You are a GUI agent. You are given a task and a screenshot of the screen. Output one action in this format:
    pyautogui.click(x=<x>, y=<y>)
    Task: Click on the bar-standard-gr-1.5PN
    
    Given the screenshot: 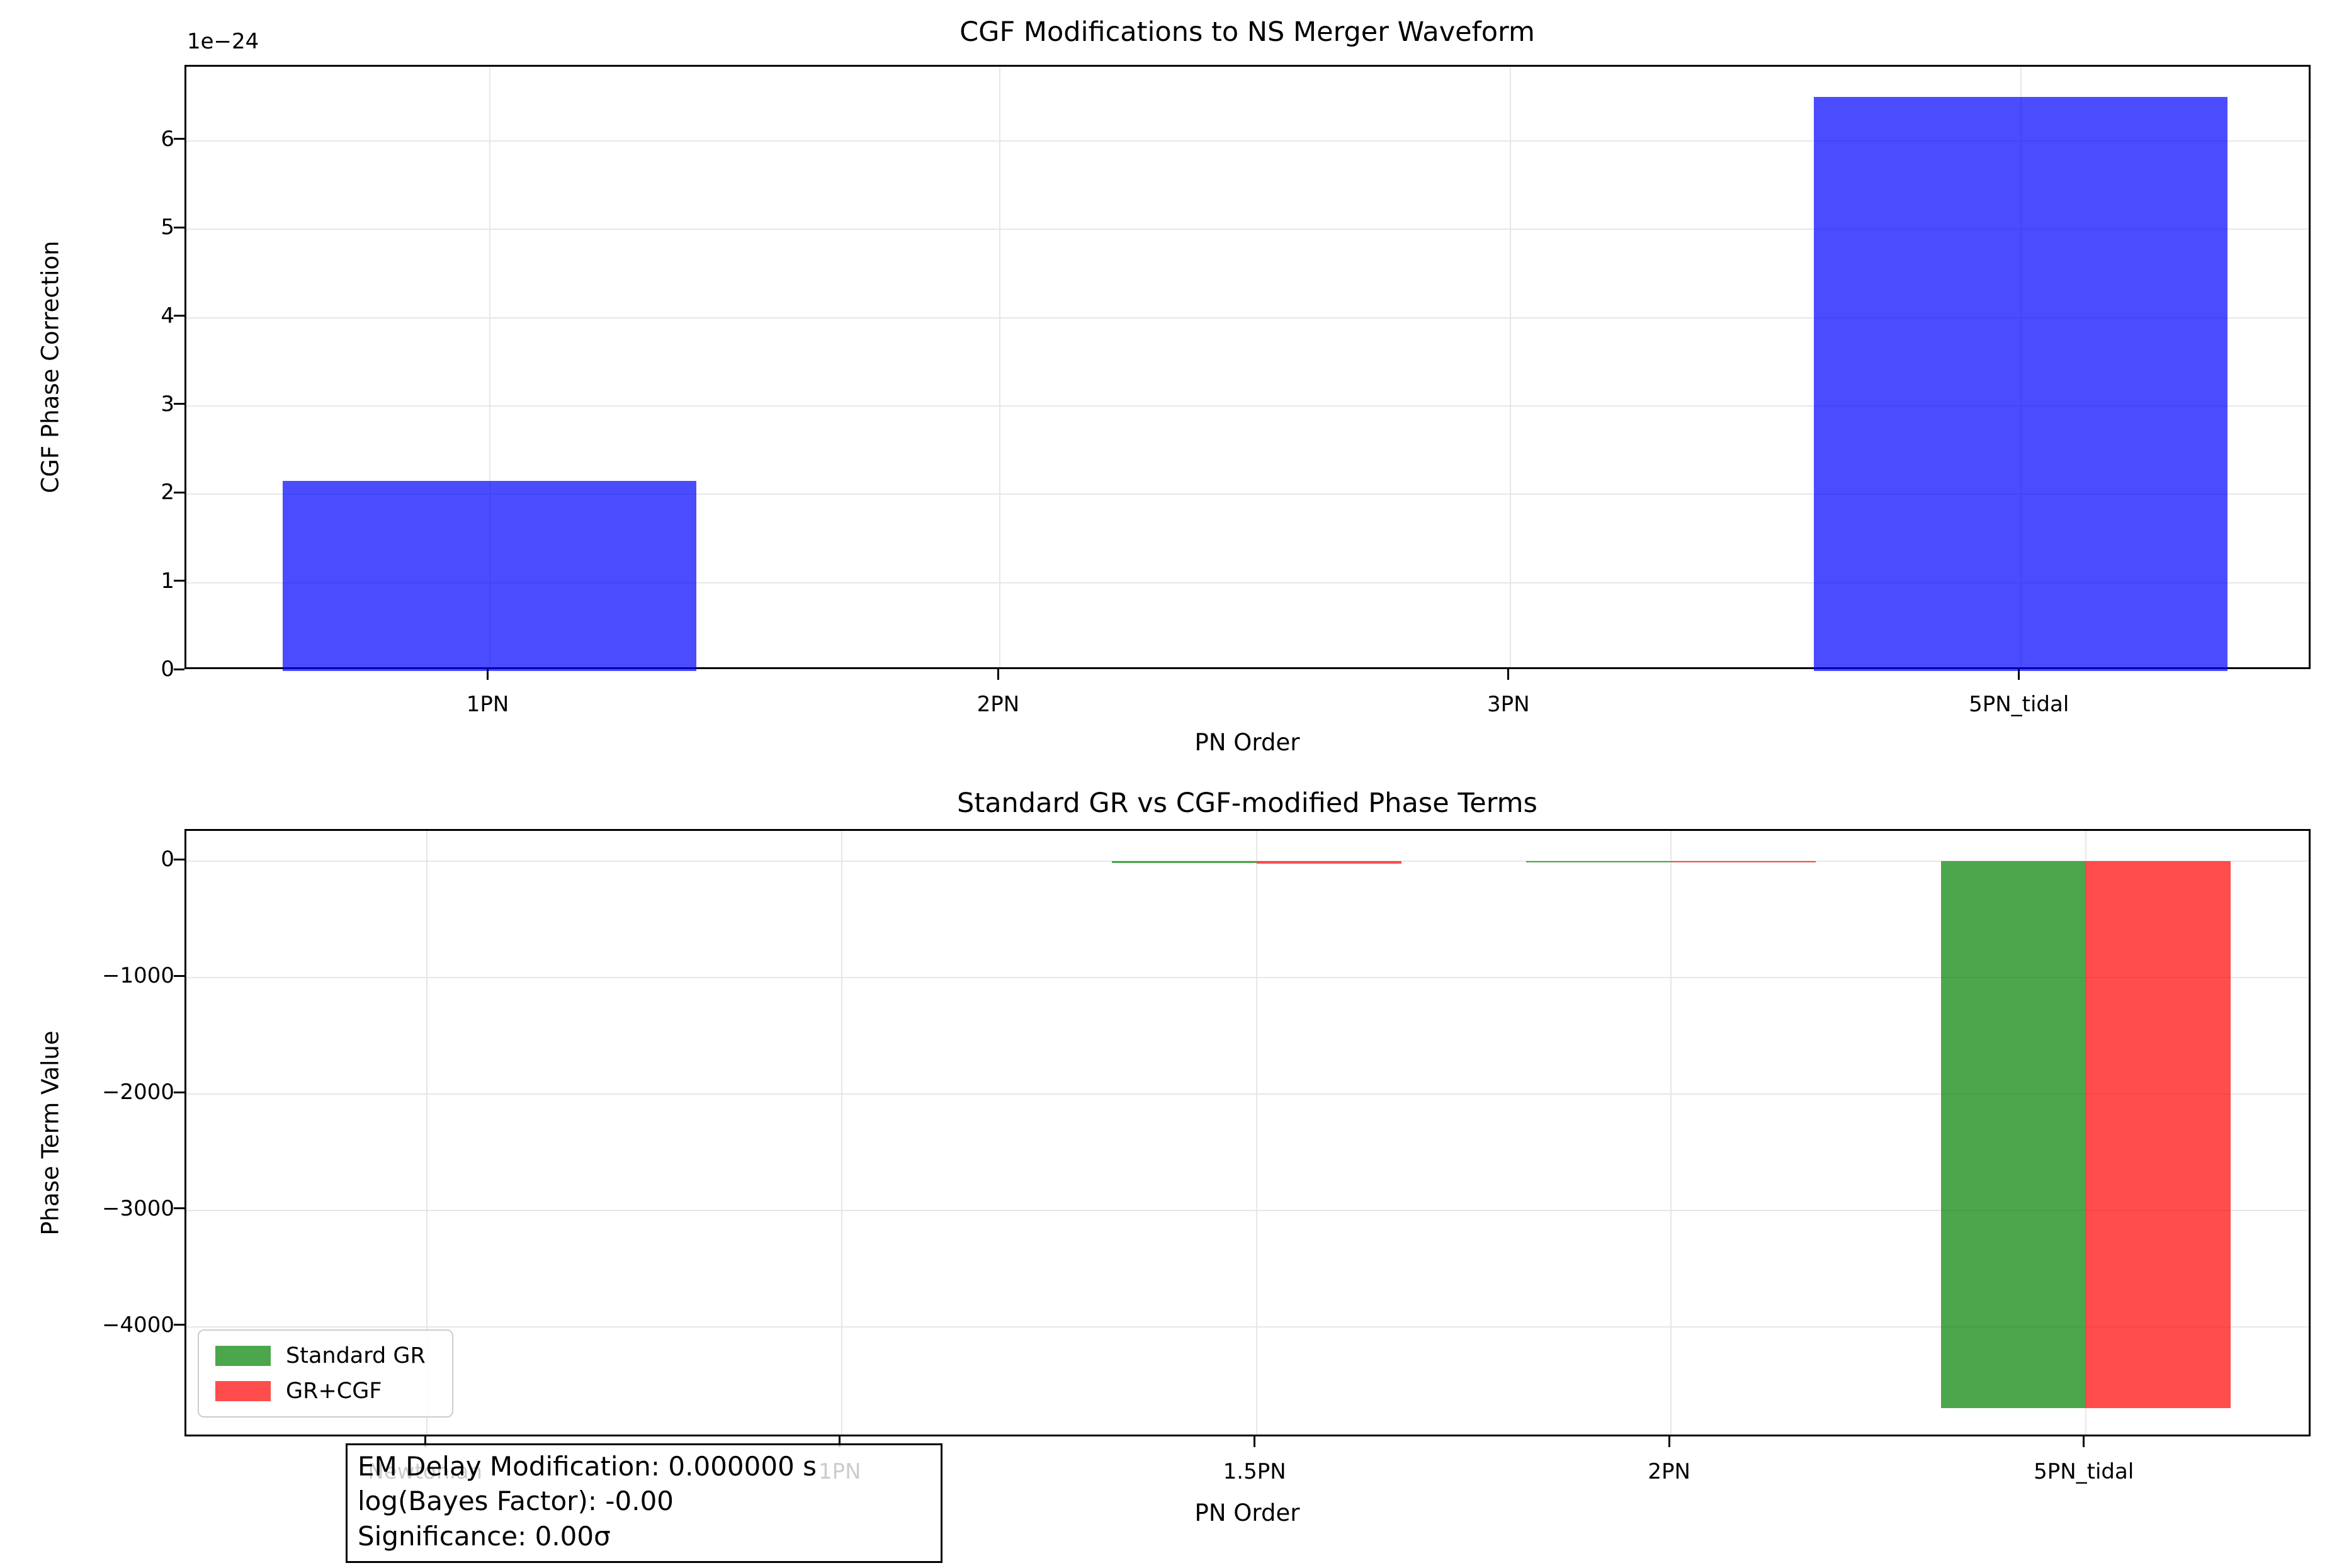 What is the action you would take?
    pyautogui.click(x=1184, y=862)
    